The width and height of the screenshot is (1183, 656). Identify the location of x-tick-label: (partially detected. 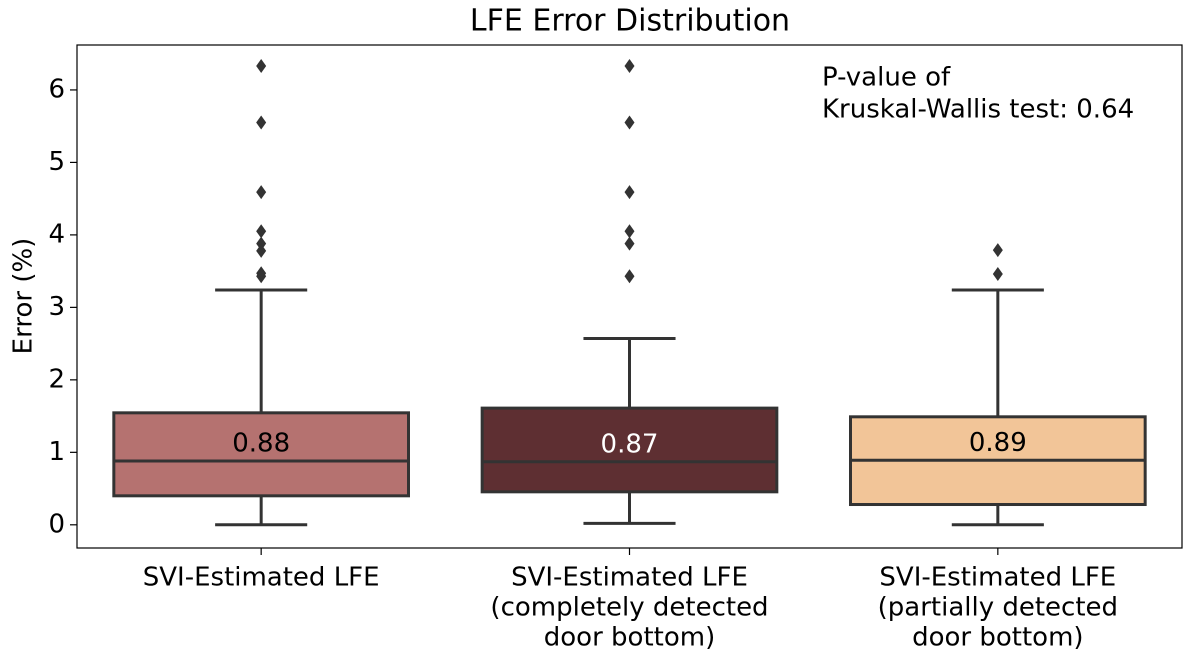
(998, 608).